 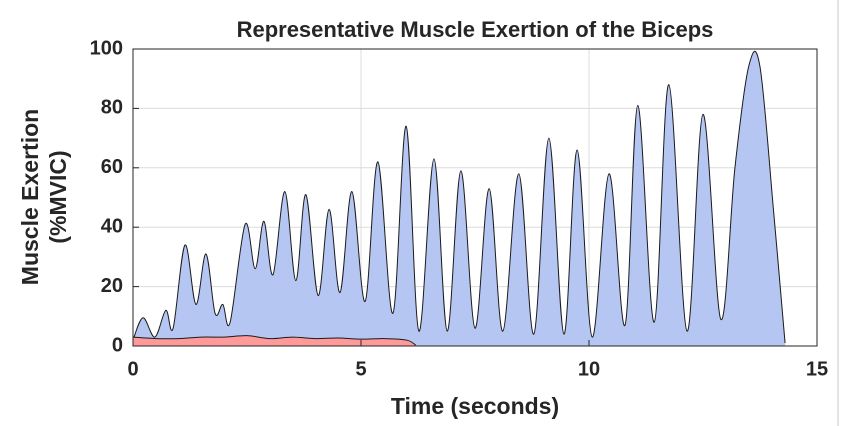 I want to click on x-tick-label: 15, so click(x=817, y=369).